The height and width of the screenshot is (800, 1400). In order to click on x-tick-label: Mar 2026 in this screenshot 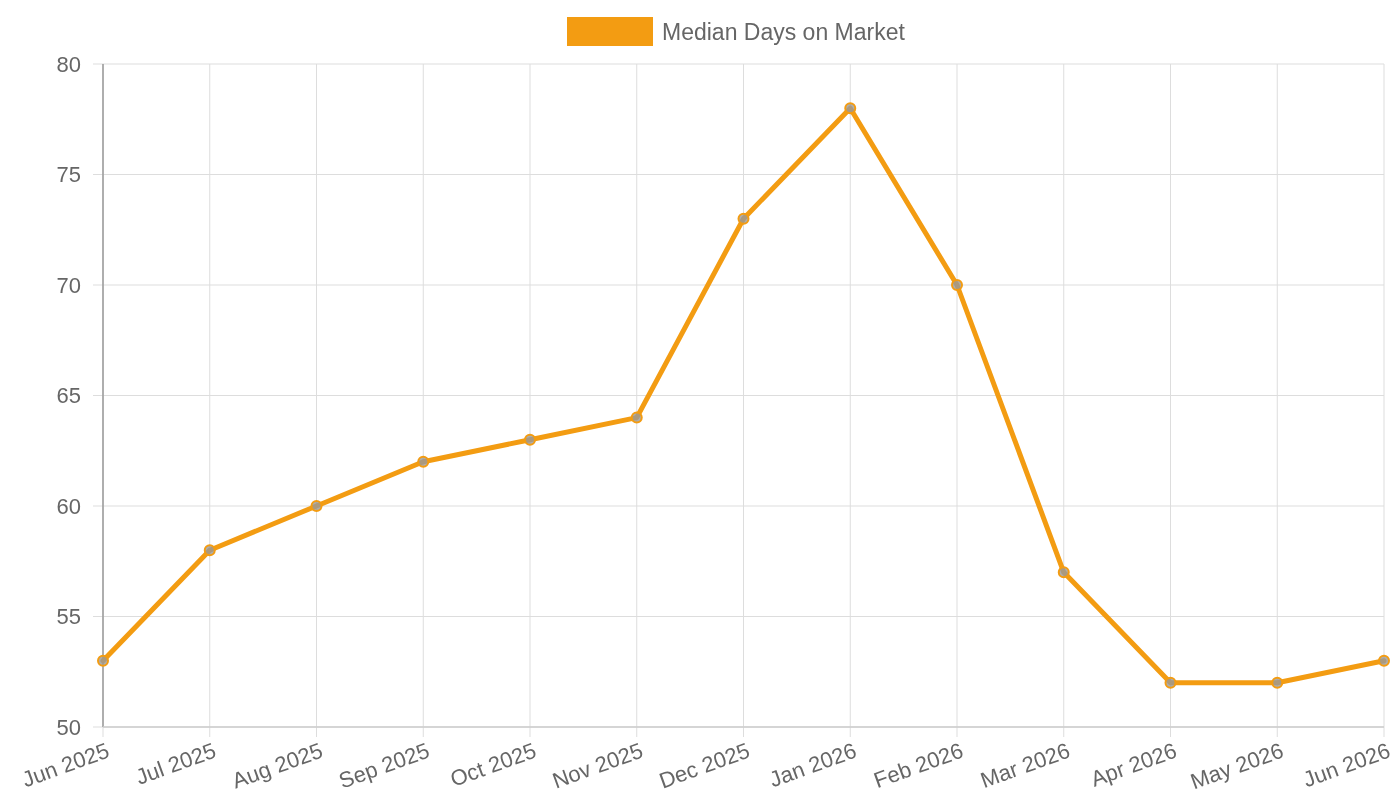, I will do `click(1025, 765)`.